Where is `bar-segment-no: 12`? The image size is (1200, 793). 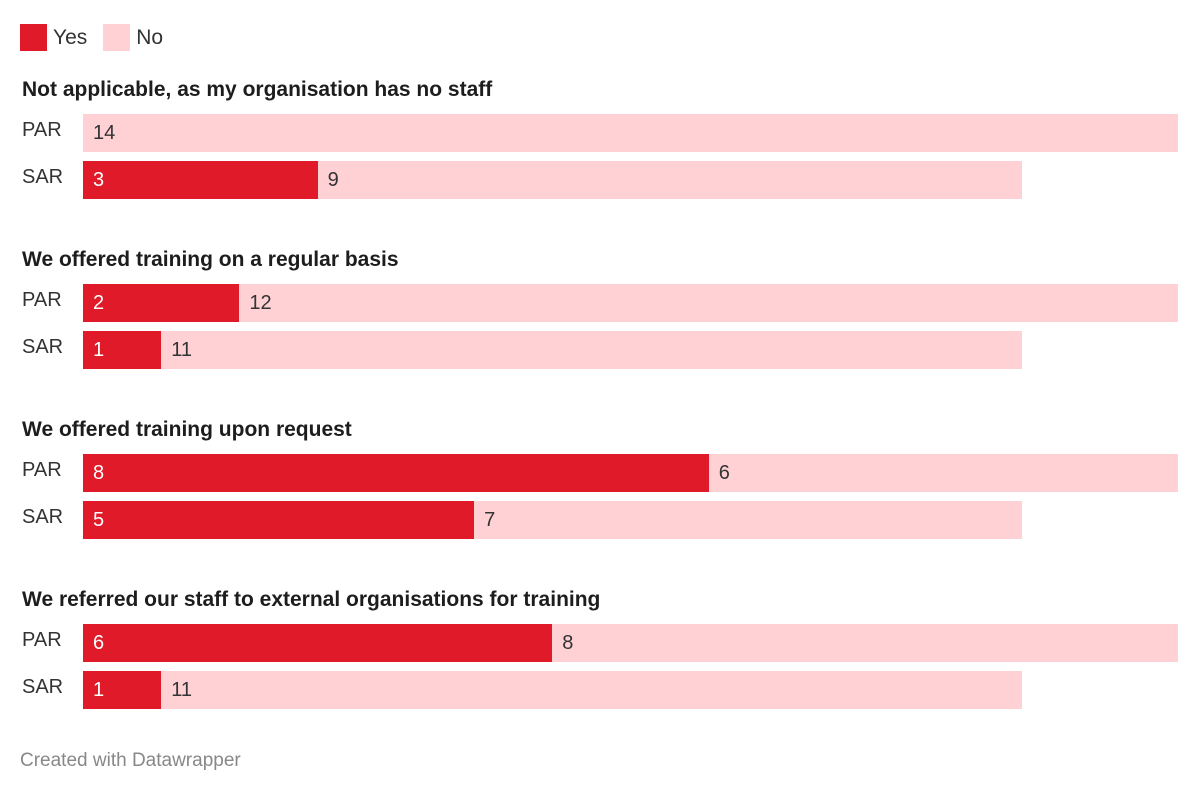
bar-segment-no: 12 is located at coordinates (708, 303).